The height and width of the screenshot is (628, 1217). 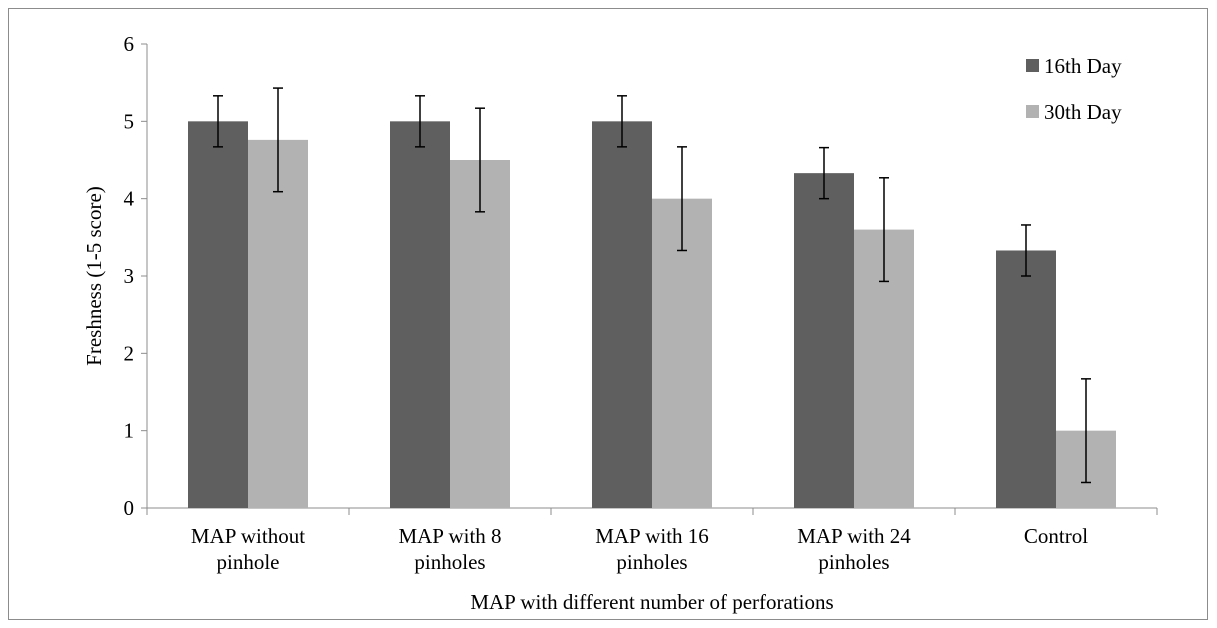 I want to click on y-tick-label: 0, so click(x=129, y=508).